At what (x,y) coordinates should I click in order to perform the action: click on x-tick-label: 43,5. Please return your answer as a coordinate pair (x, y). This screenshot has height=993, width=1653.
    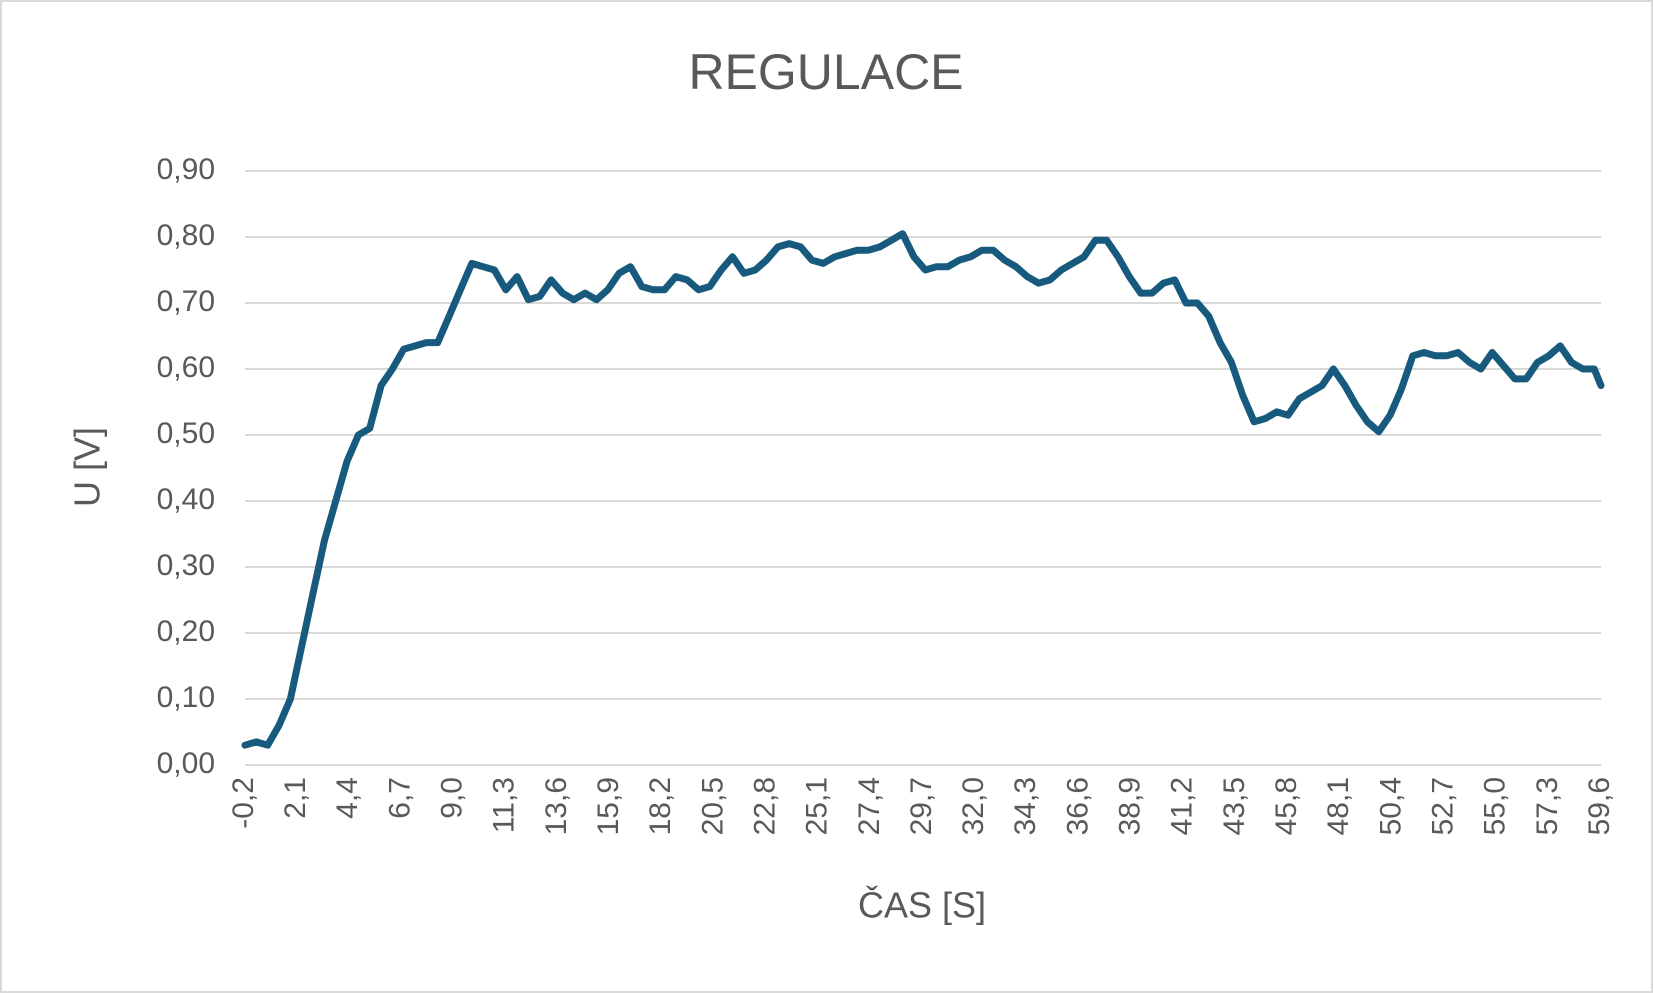
    Looking at the image, I should click on (1234, 806).